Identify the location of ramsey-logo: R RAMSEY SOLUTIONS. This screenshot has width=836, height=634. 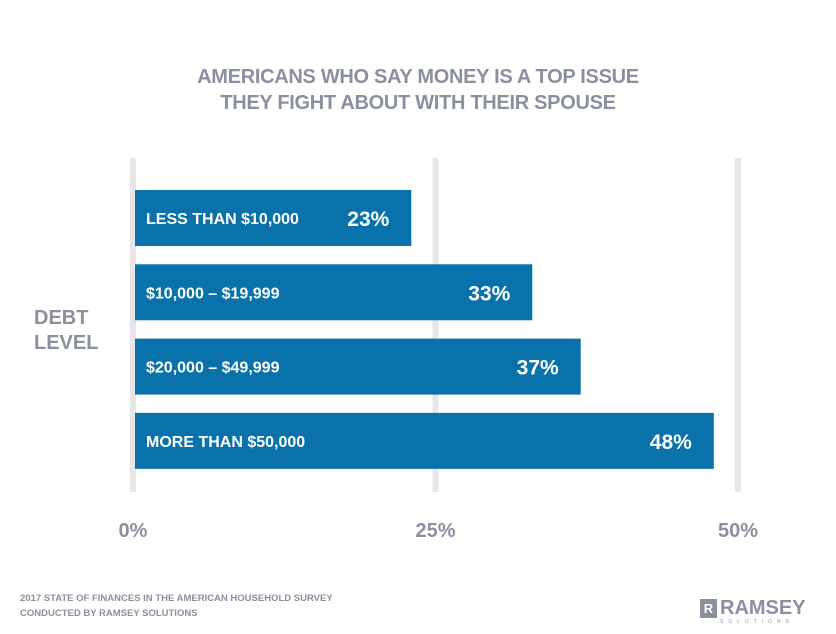
(753, 611).